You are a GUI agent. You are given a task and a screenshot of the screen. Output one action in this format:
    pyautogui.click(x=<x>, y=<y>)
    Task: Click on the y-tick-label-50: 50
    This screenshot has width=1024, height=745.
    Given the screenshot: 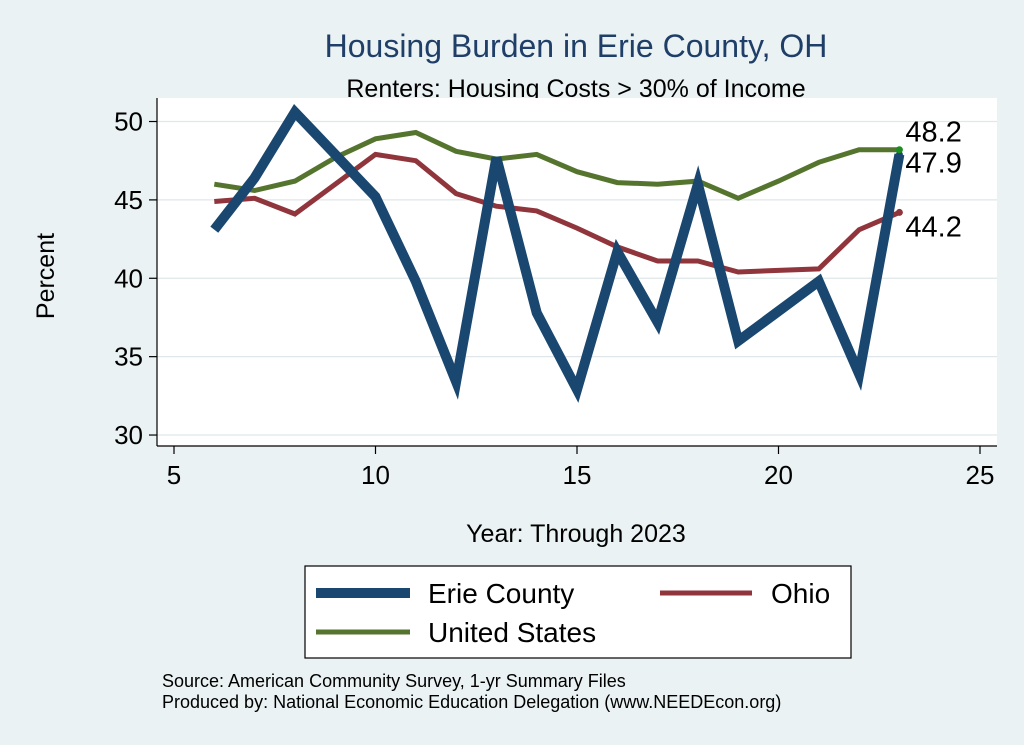 What is the action you would take?
    pyautogui.click(x=128, y=122)
    